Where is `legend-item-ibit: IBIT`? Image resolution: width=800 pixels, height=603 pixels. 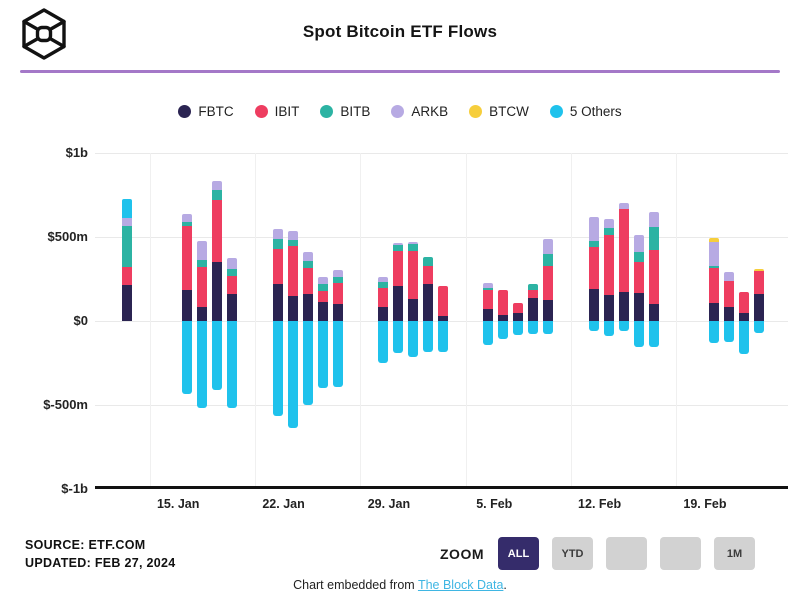 legend-item-ibit: IBIT is located at coordinates (276, 111).